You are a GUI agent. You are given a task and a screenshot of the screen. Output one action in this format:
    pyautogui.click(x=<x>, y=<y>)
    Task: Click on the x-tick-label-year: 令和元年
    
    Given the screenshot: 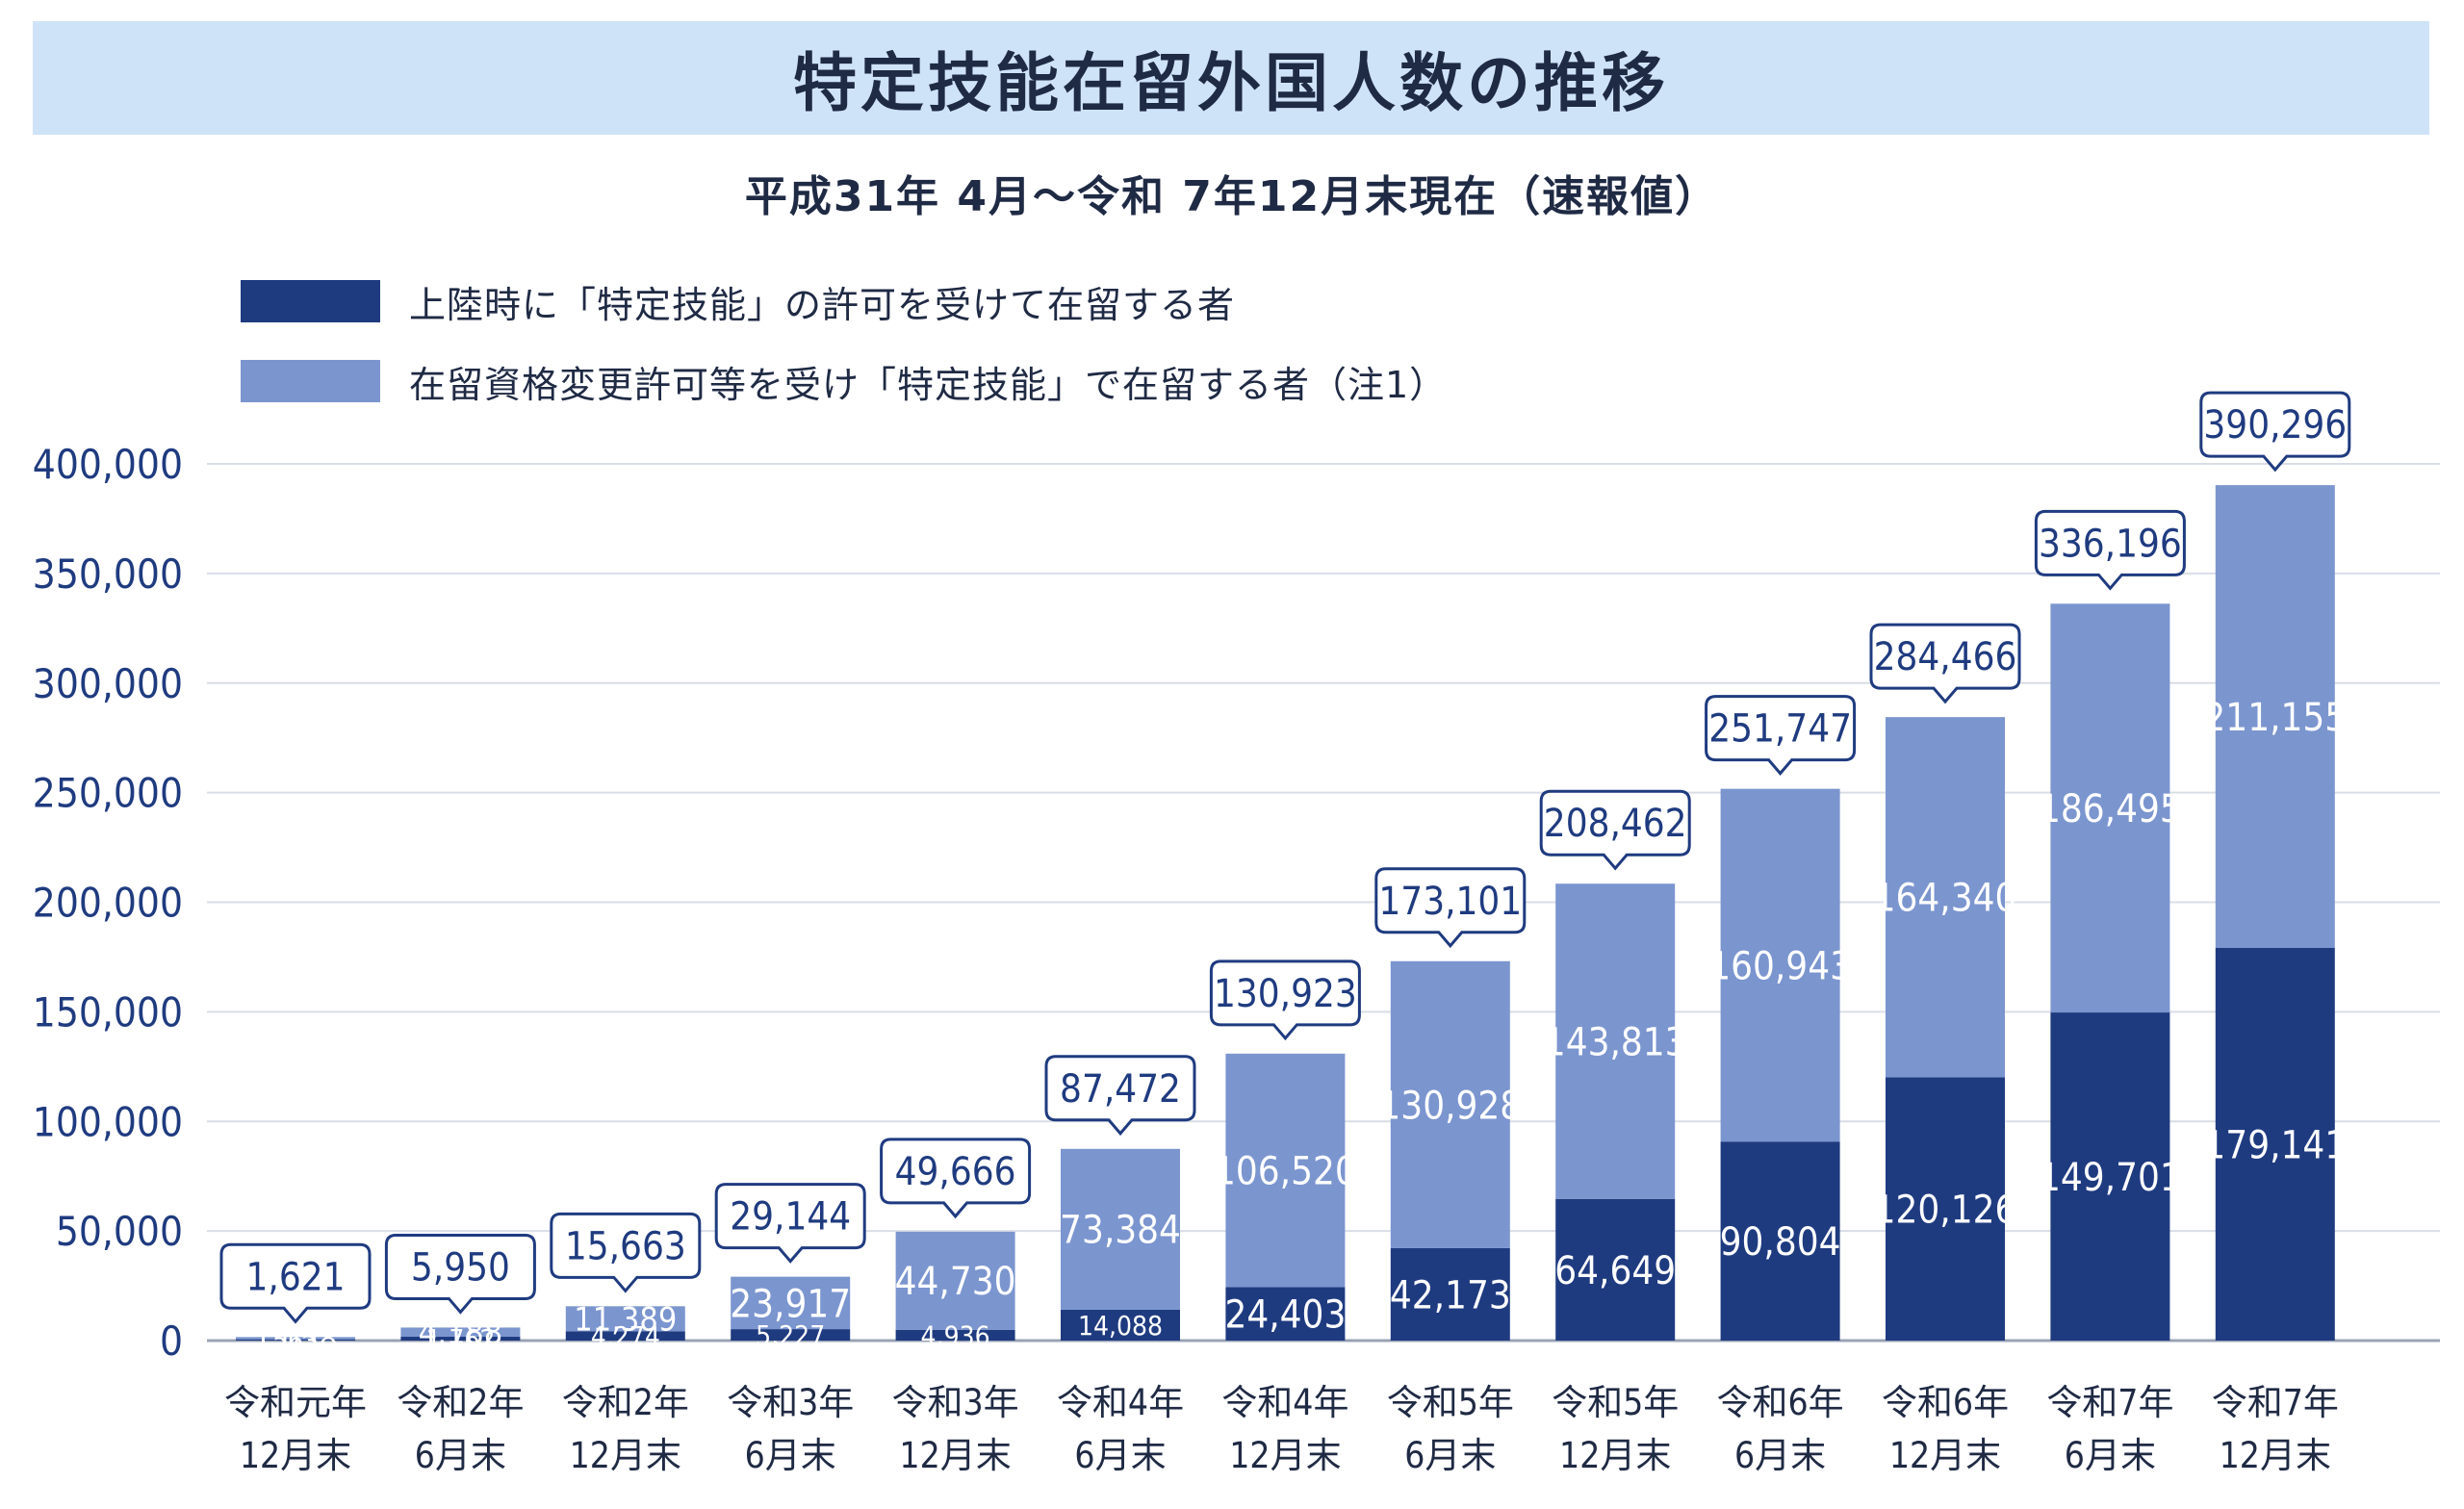 What is the action you would take?
    pyautogui.click(x=295, y=1402)
    